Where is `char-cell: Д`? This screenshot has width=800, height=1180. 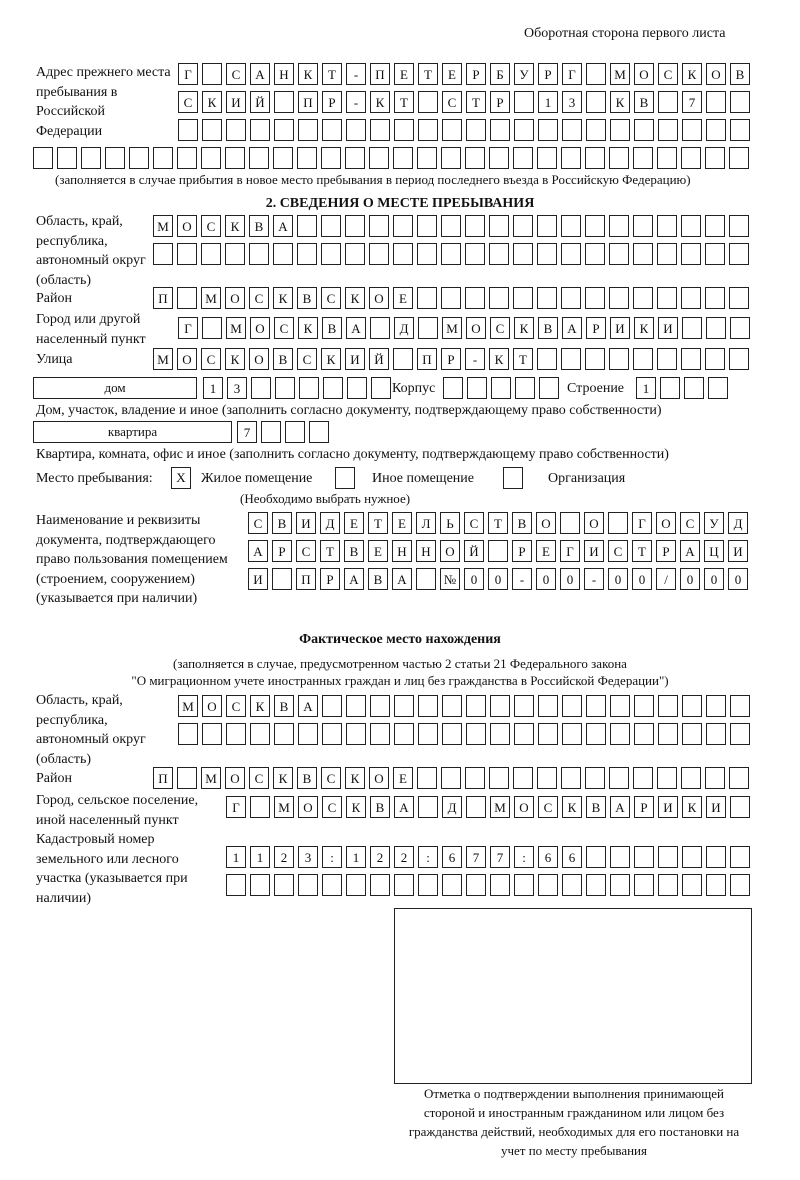 char-cell: Д is located at coordinates (330, 523).